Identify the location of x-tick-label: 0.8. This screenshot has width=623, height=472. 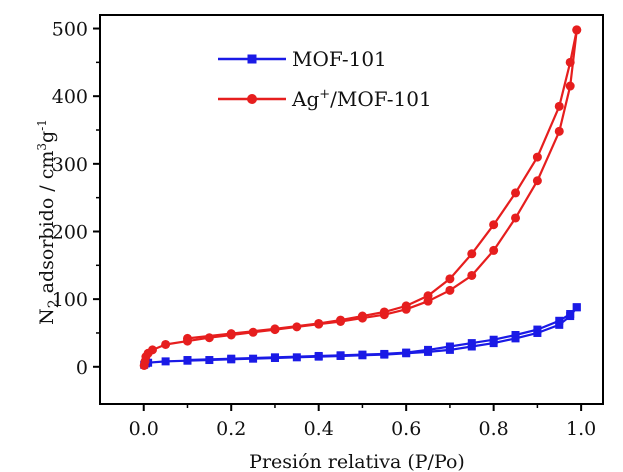
(494, 429).